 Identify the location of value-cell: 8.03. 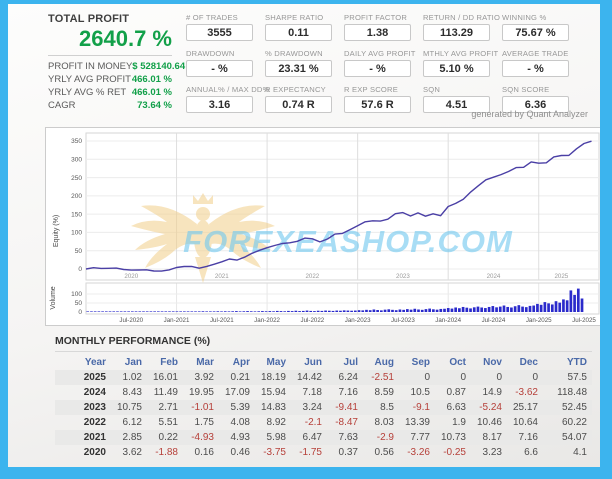
(384, 422).